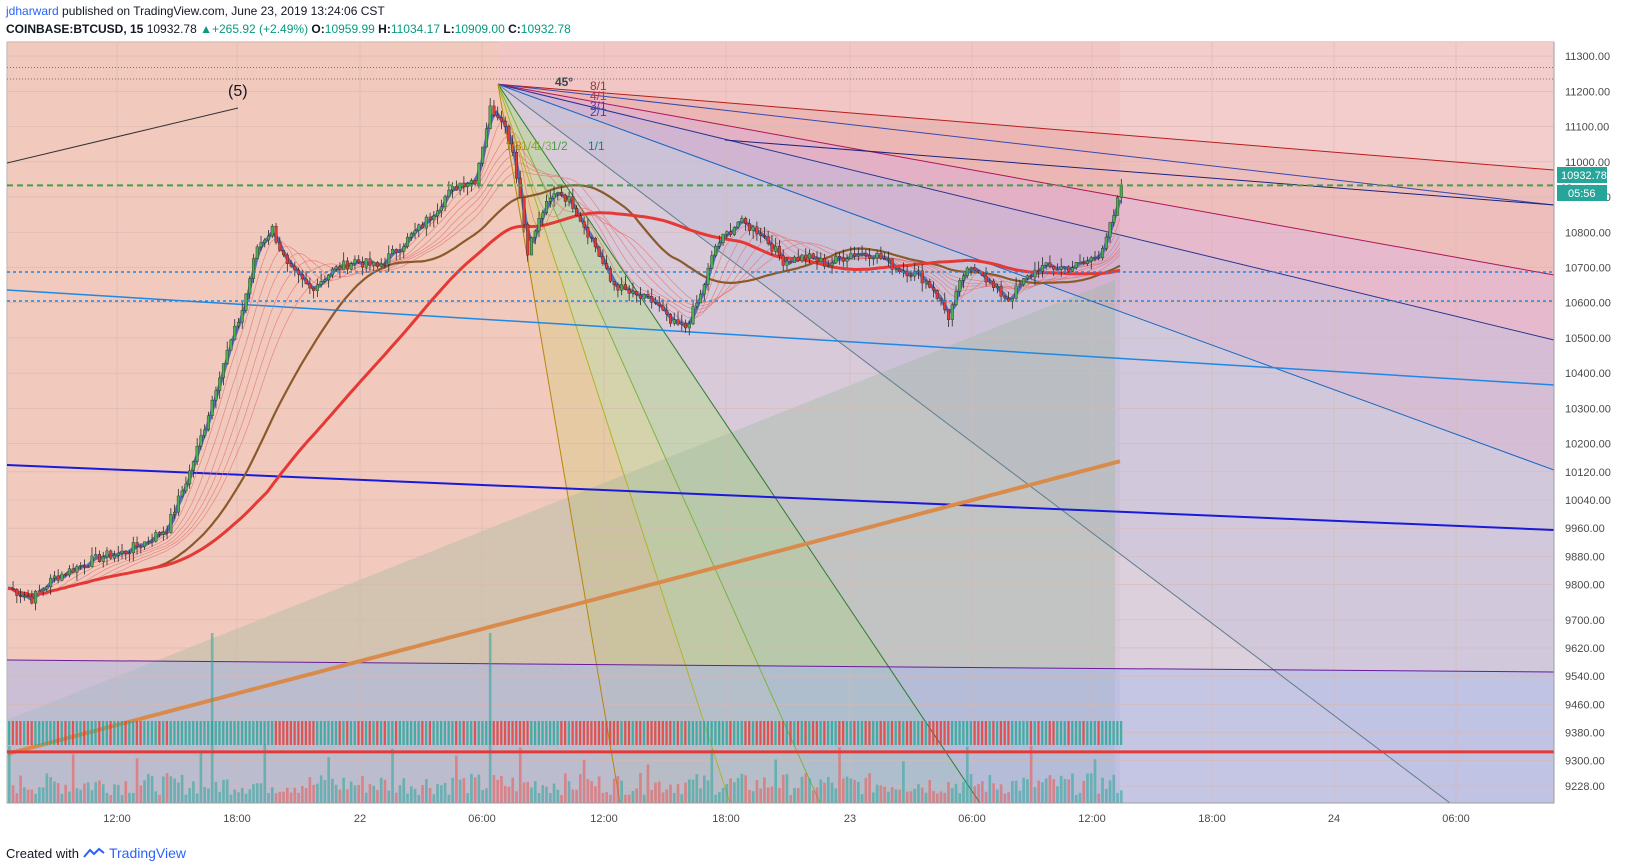 The height and width of the screenshot is (868, 1625). Describe the element at coordinates (147, 853) in the screenshot. I see `tradingview-brand: TradingView` at that location.